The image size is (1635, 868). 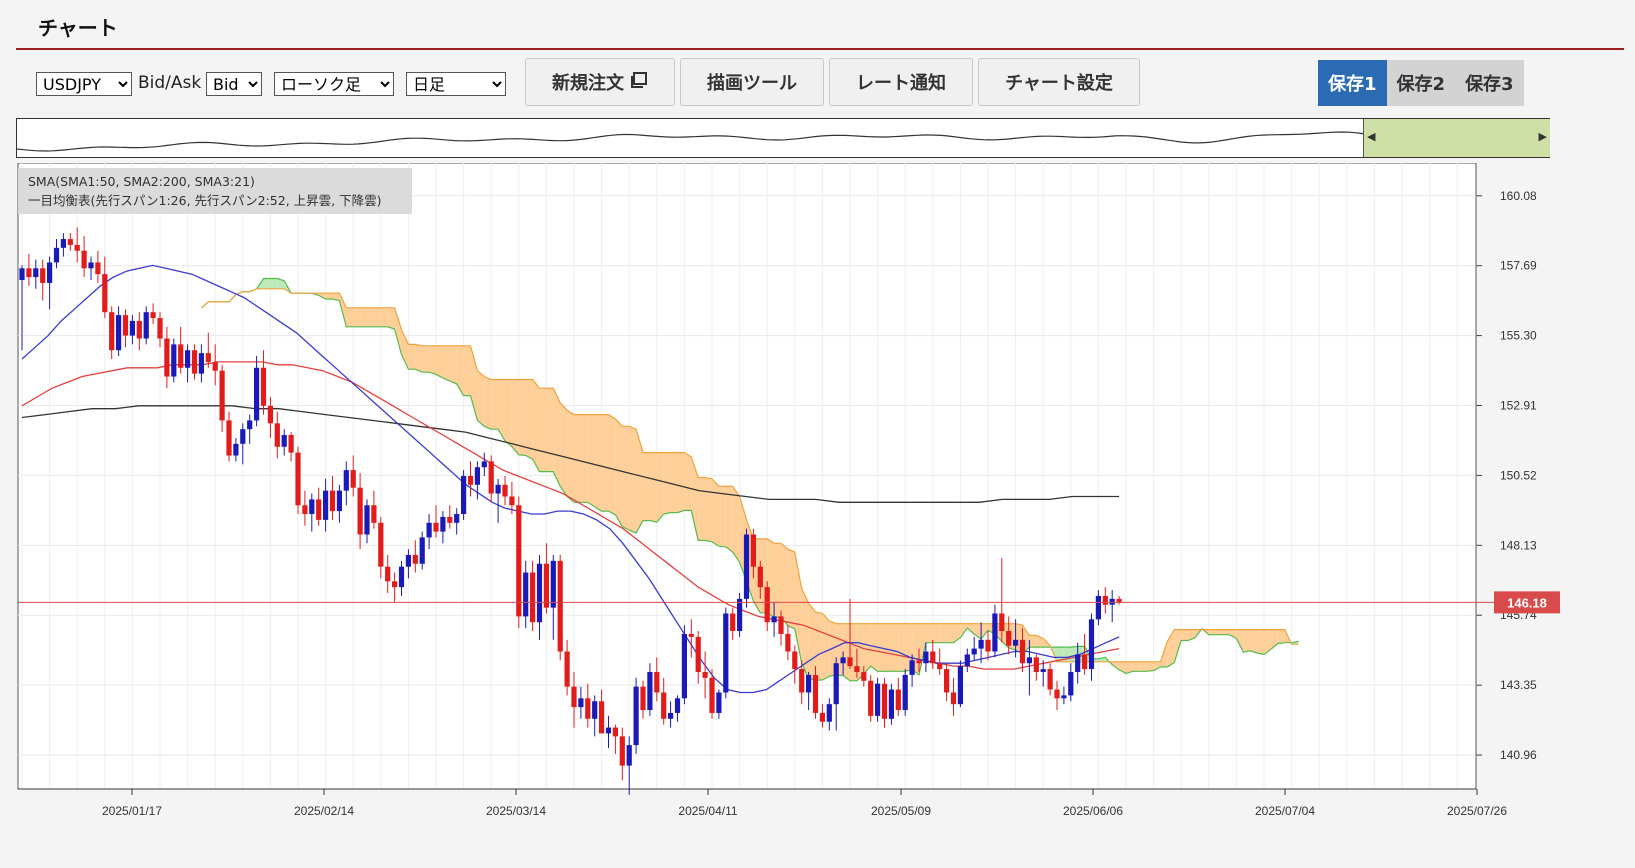 What do you see at coordinates (1489, 83) in the screenshot?
I see `save-slot-3-button: 保存3` at bounding box center [1489, 83].